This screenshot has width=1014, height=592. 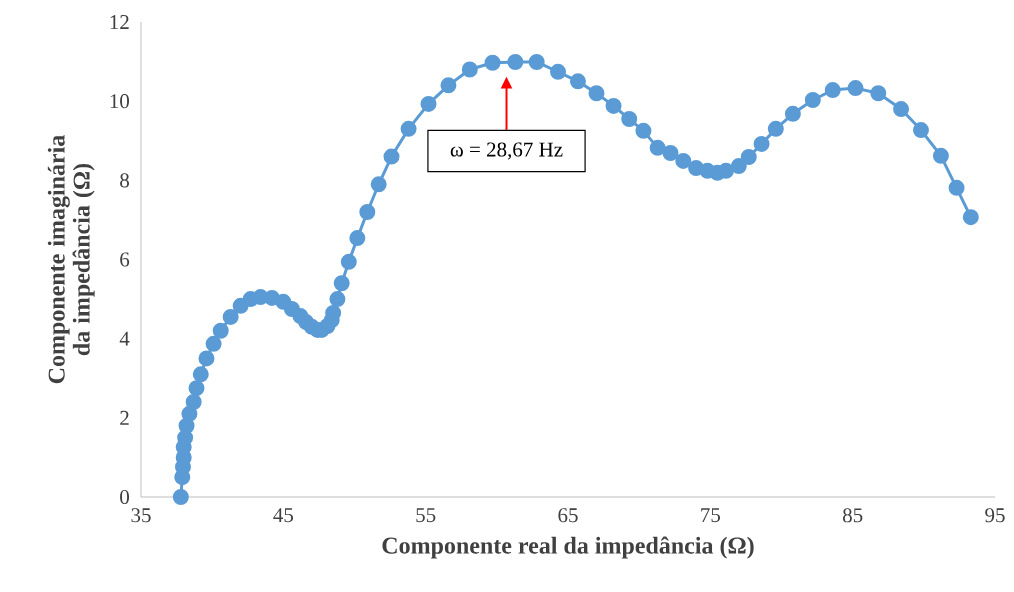 What do you see at coordinates (119, 22) in the screenshot?
I see `y-tick-label: 12` at bounding box center [119, 22].